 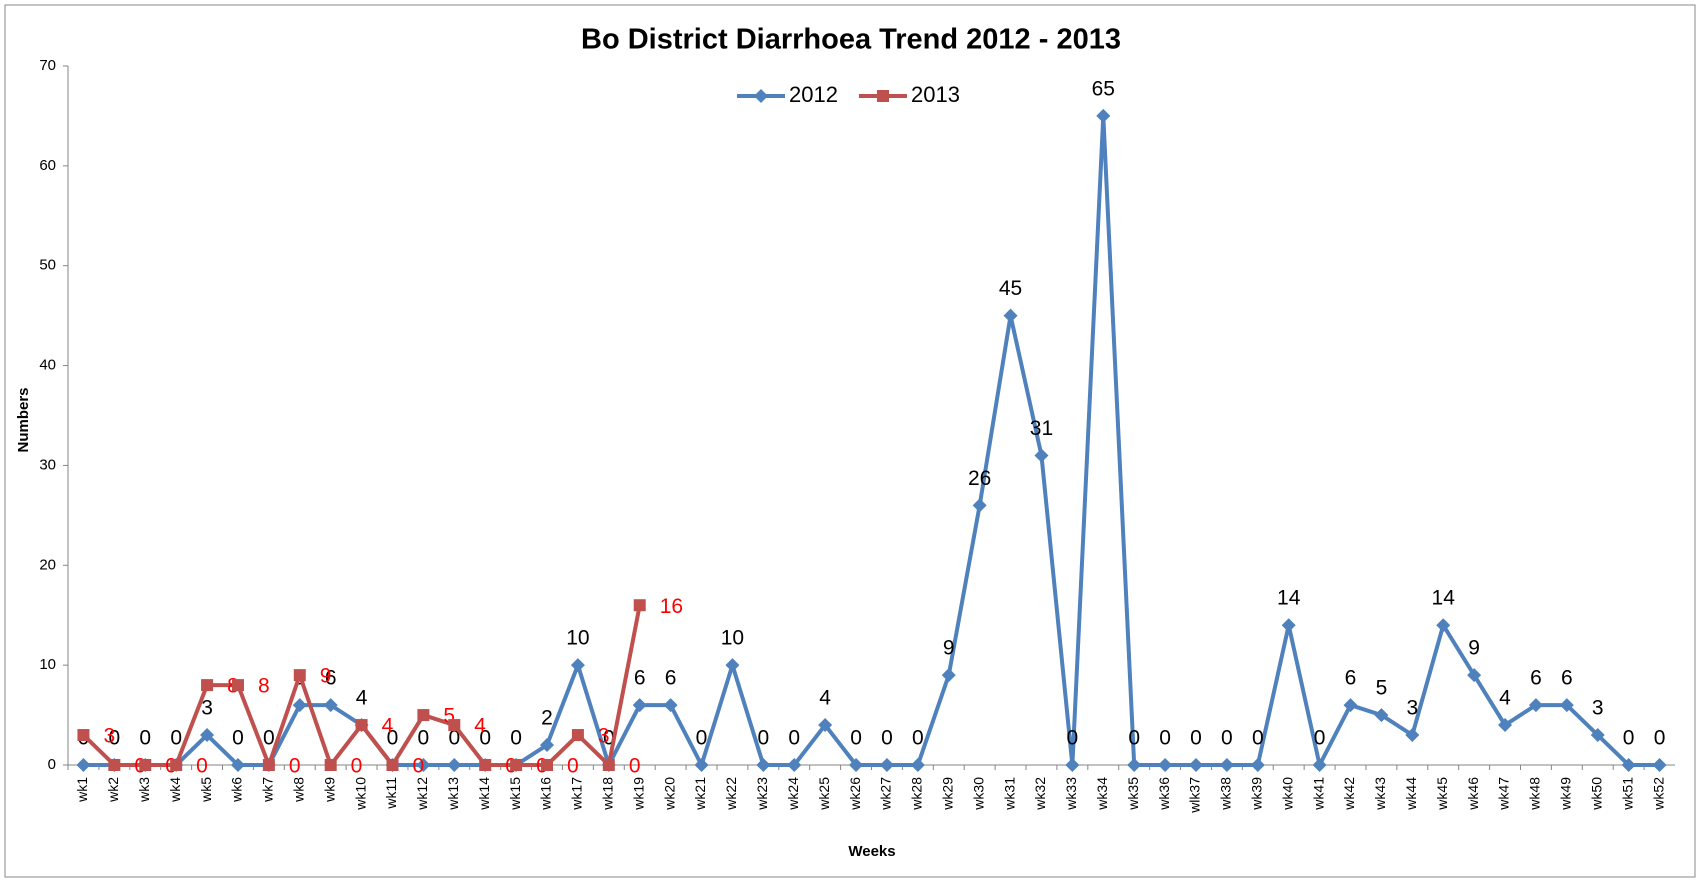 What do you see at coordinates (1473, 794) in the screenshot?
I see `x-tick-label: wk46` at bounding box center [1473, 794].